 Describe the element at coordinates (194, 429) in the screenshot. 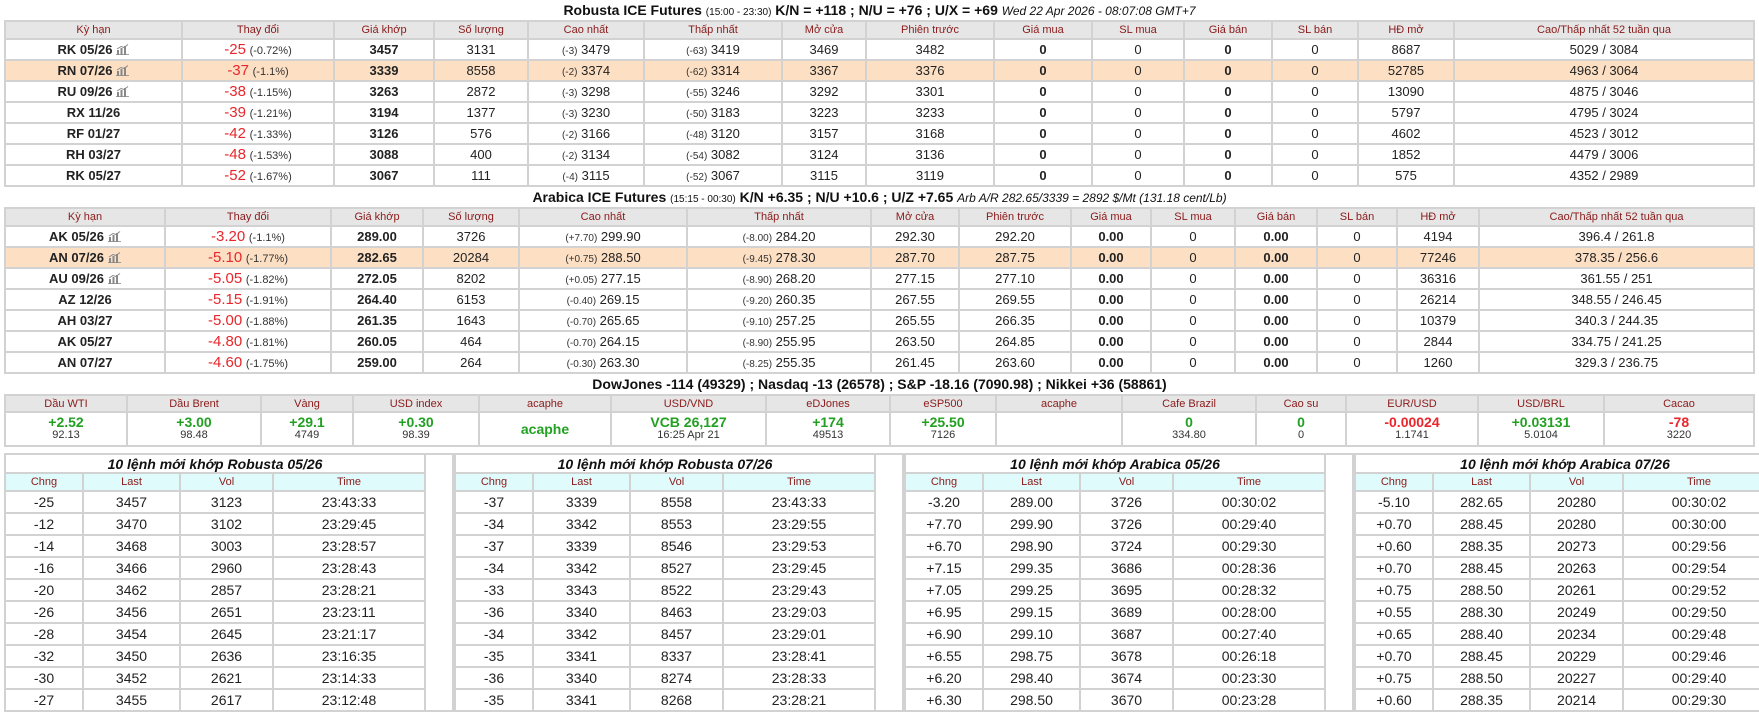

I see `market-cell: +3.00 98.48` at that location.